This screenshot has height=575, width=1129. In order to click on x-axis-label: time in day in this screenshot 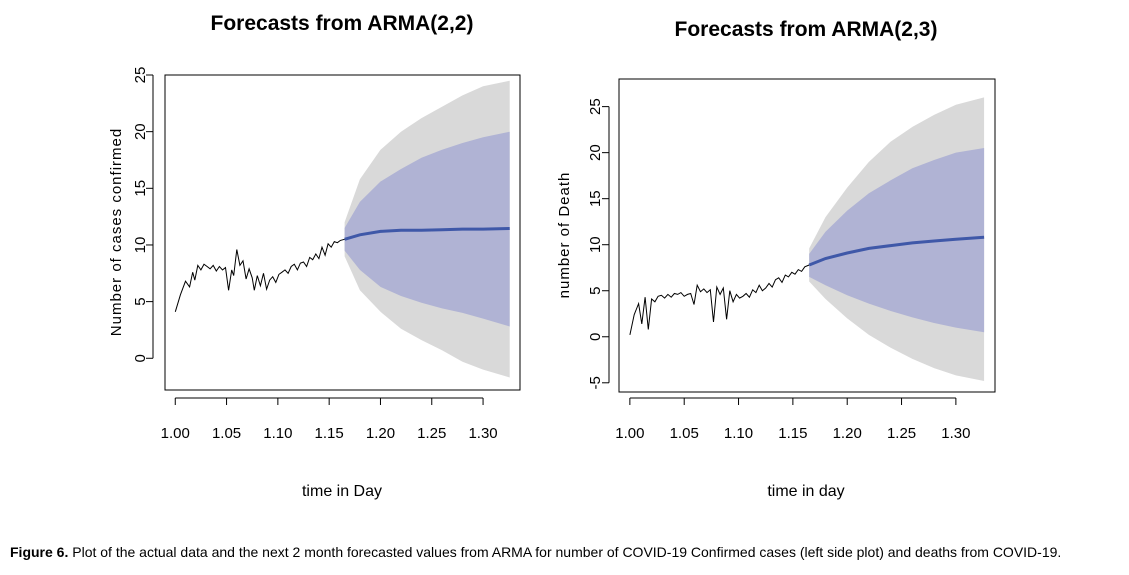, I will do `click(805, 491)`.